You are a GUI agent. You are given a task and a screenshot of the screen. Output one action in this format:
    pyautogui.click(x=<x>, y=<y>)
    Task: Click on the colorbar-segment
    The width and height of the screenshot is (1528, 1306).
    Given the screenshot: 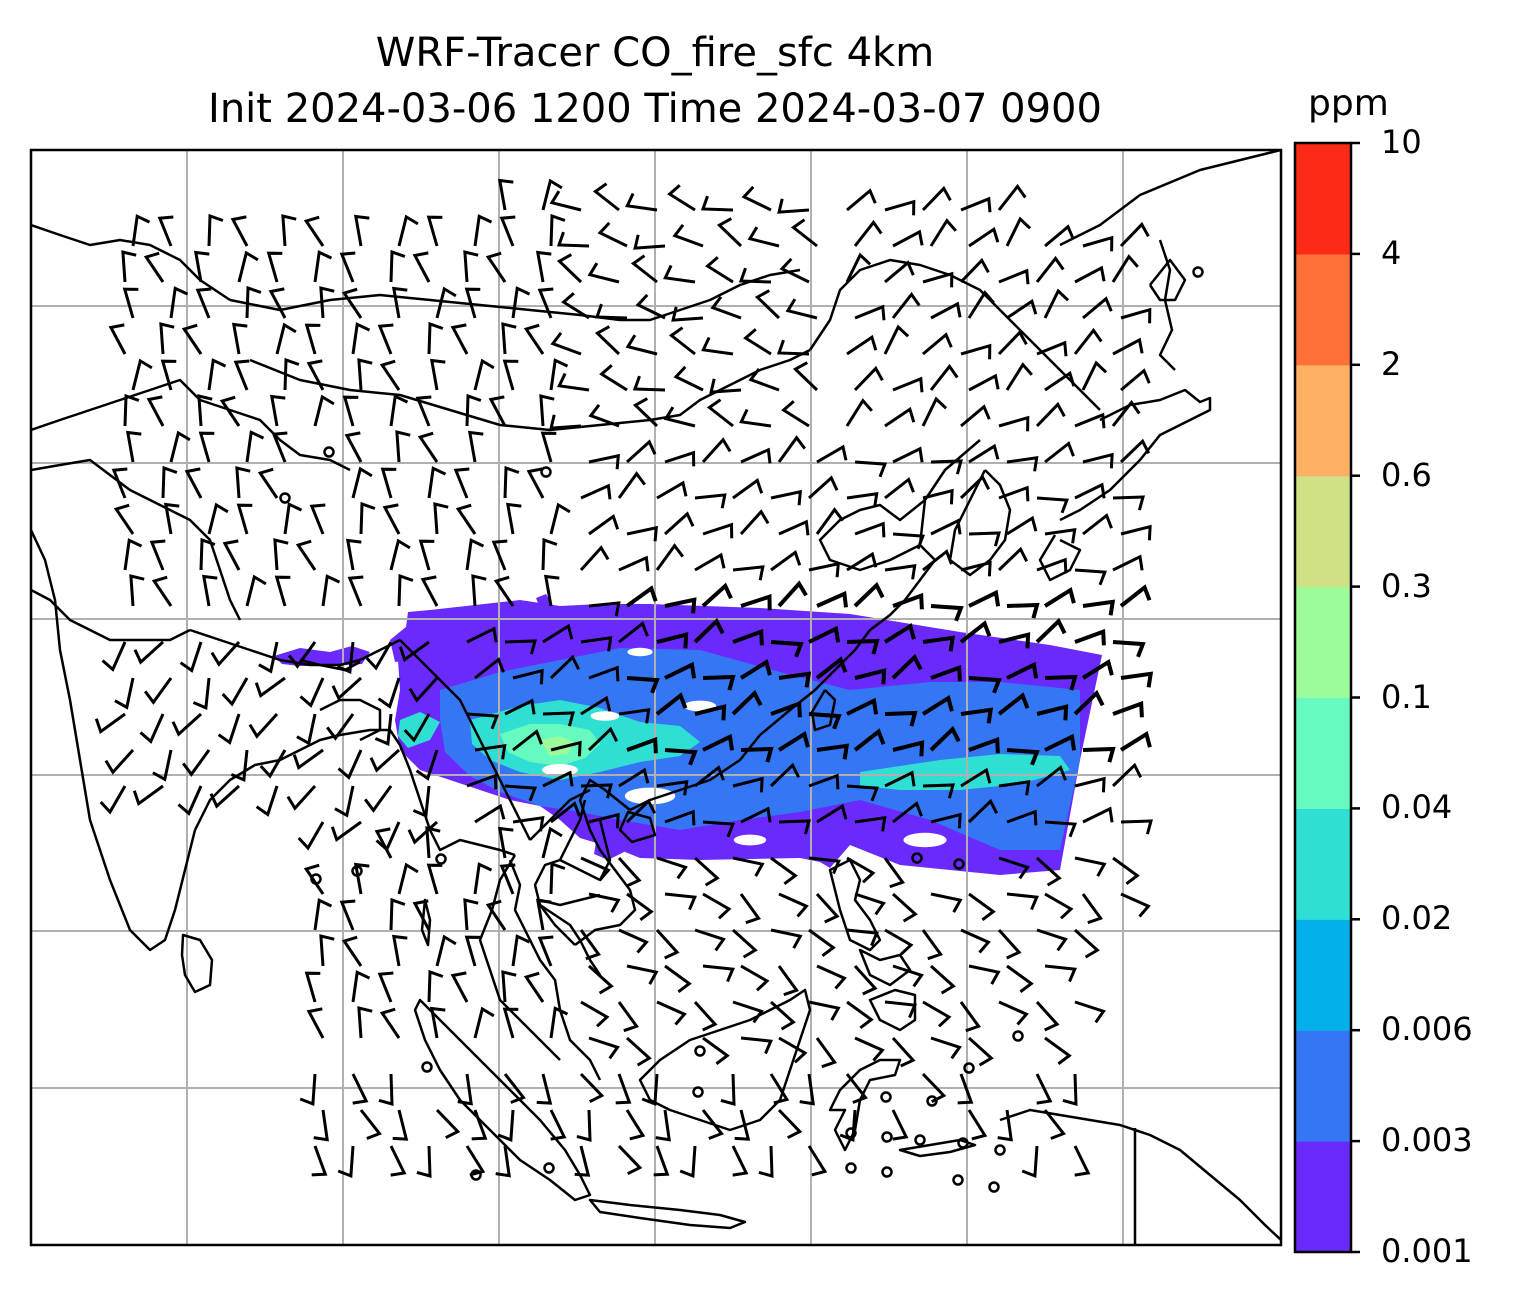 What is the action you would take?
    pyautogui.click(x=1323, y=642)
    